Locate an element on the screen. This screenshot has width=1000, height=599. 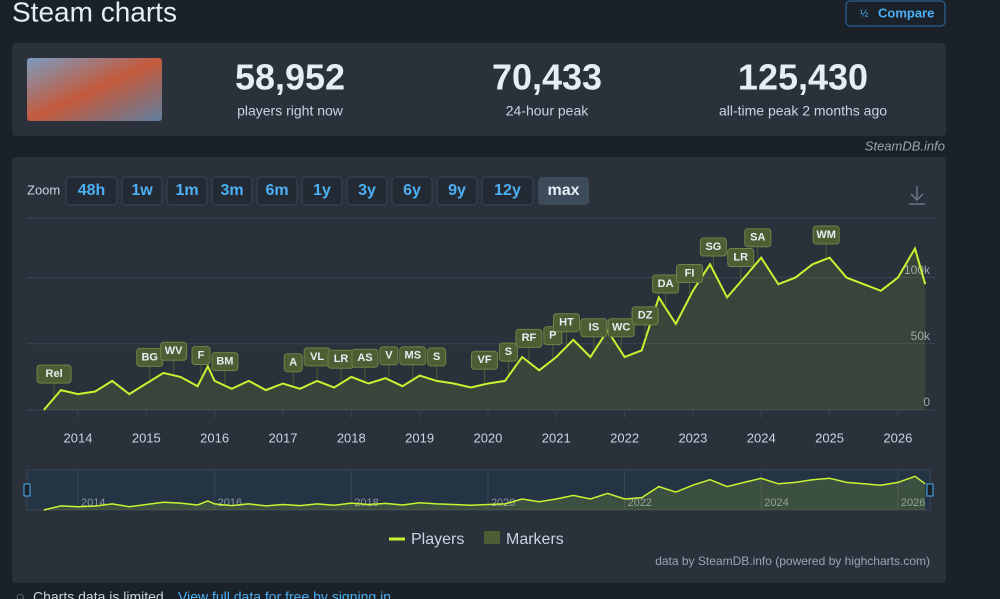
marker-label: DZ is located at coordinates (645, 316).